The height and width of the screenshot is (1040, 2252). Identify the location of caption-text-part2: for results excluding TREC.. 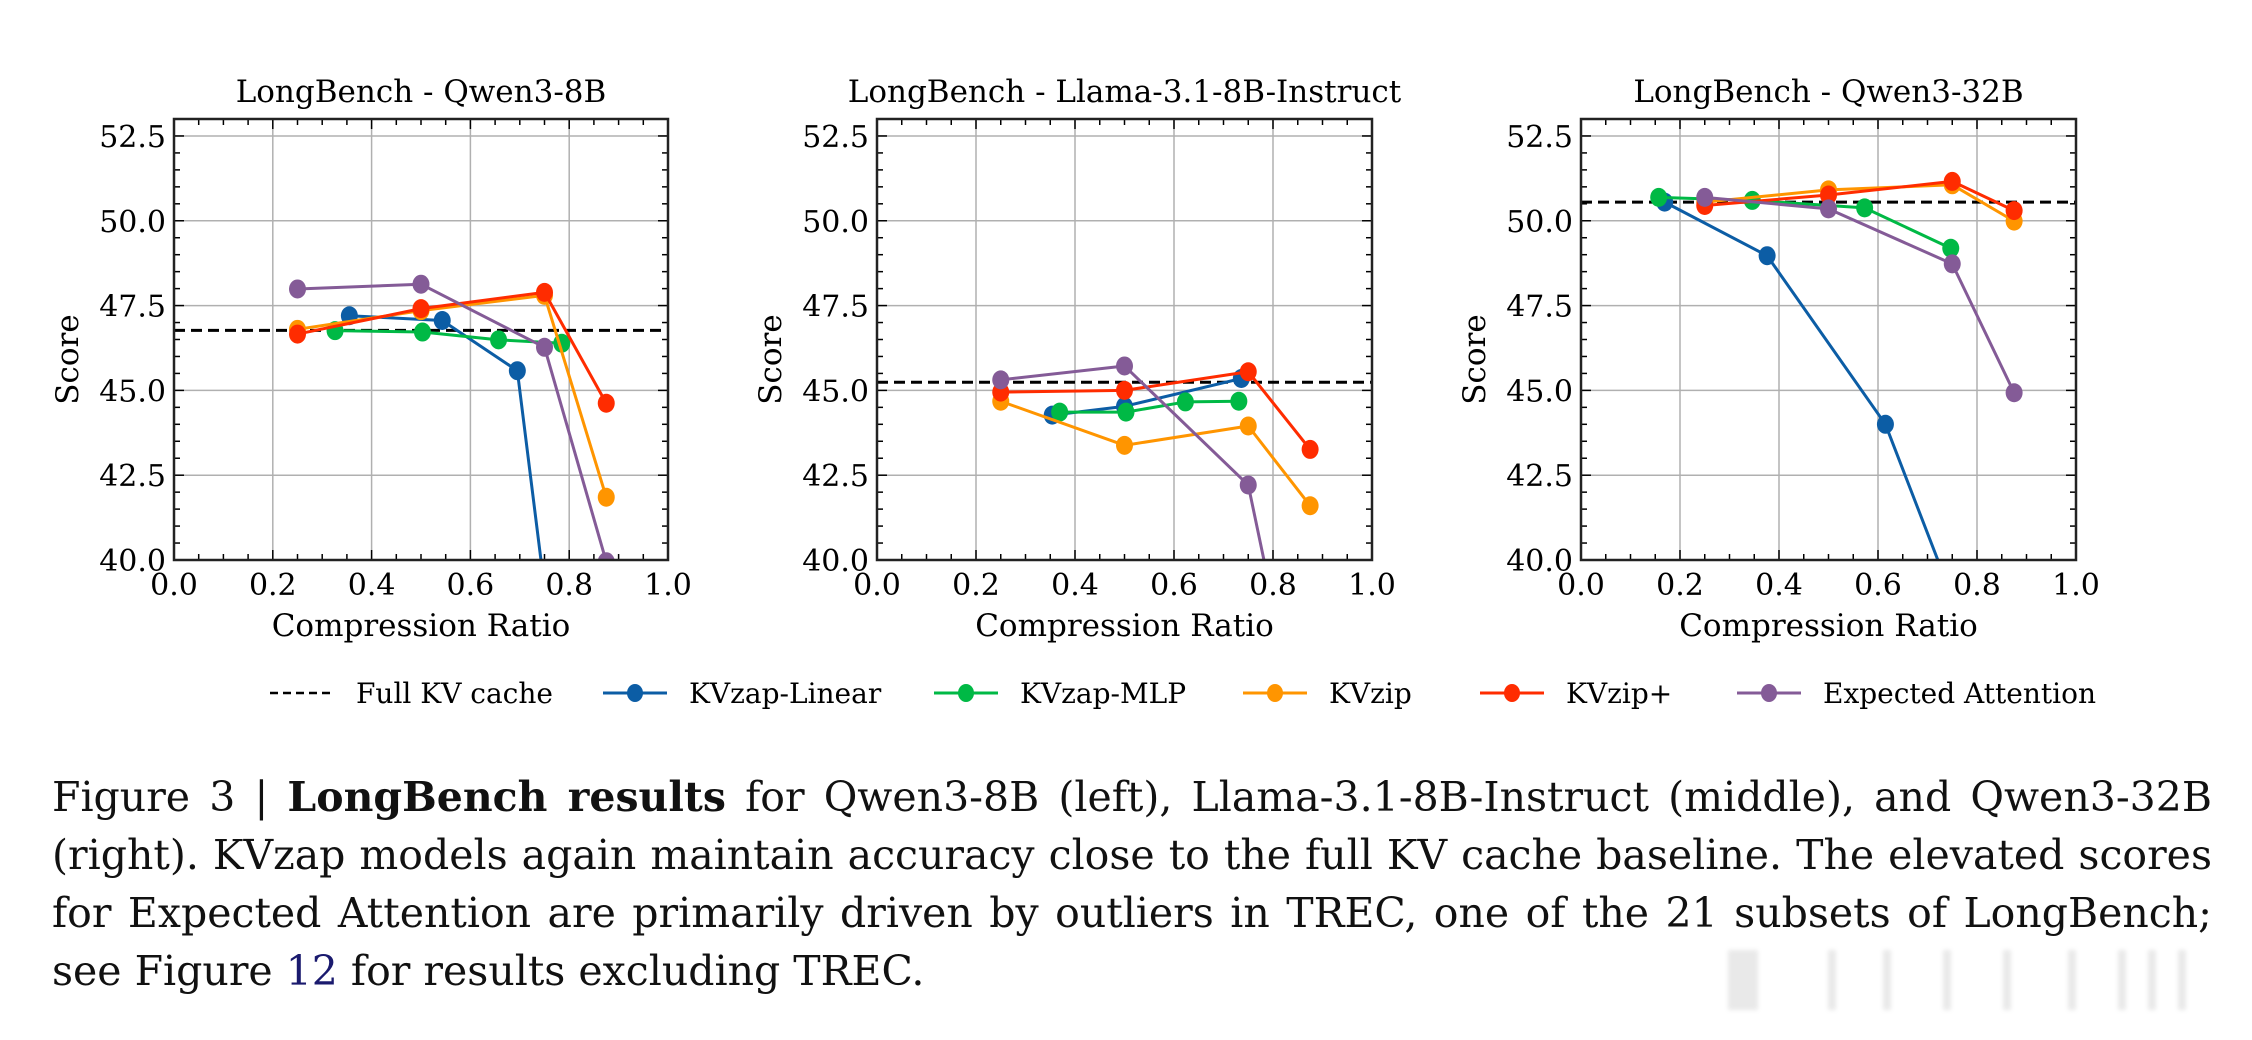
(631, 971).